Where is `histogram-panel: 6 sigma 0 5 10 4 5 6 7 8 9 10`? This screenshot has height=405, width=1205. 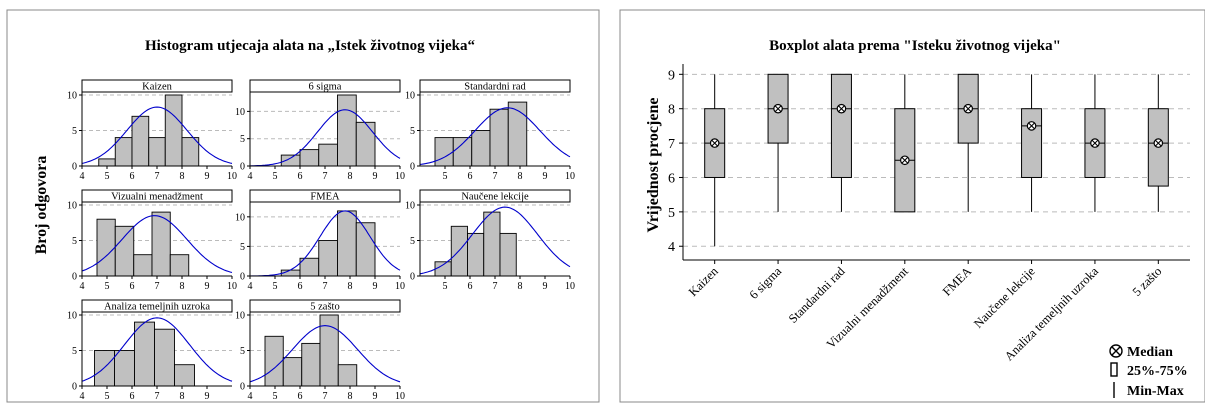 histogram-panel: 6 sigma 0 5 10 4 5 6 7 8 9 10 is located at coordinates (320, 130).